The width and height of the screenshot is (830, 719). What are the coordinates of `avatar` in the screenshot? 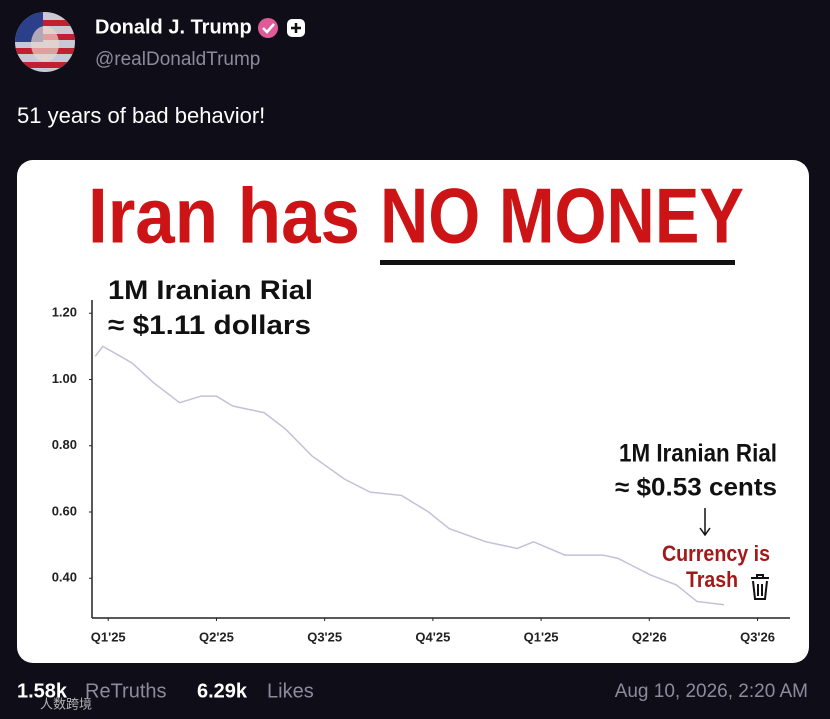 It's located at (45, 42).